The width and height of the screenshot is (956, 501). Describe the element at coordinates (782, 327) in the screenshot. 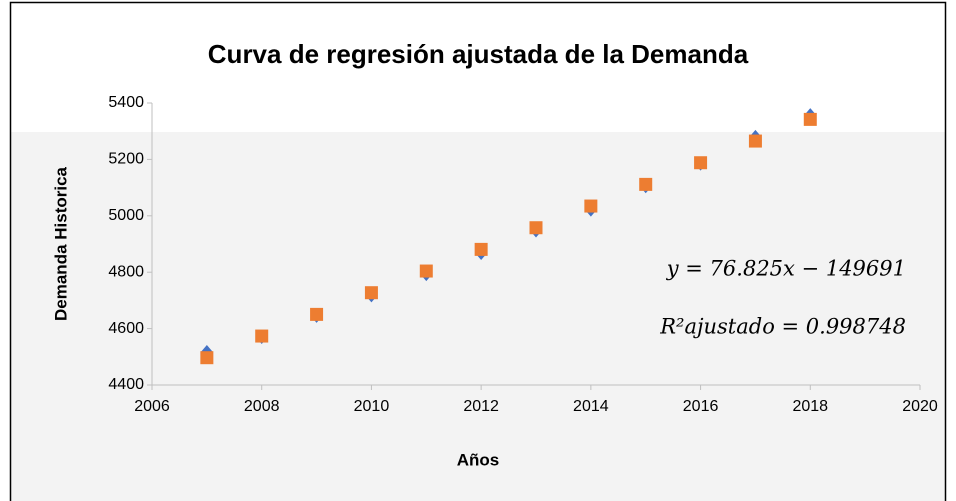

I see `r-squared: R²ajustado = 0.998748` at that location.